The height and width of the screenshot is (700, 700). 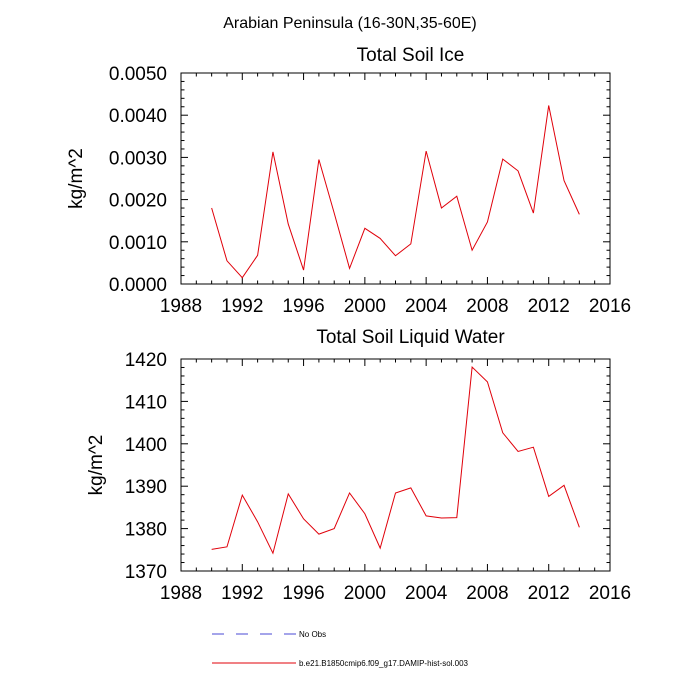 What do you see at coordinates (146, 402) in the screenshot?
I see `y-tick-label: 1410` at bounding box center [146, 402].